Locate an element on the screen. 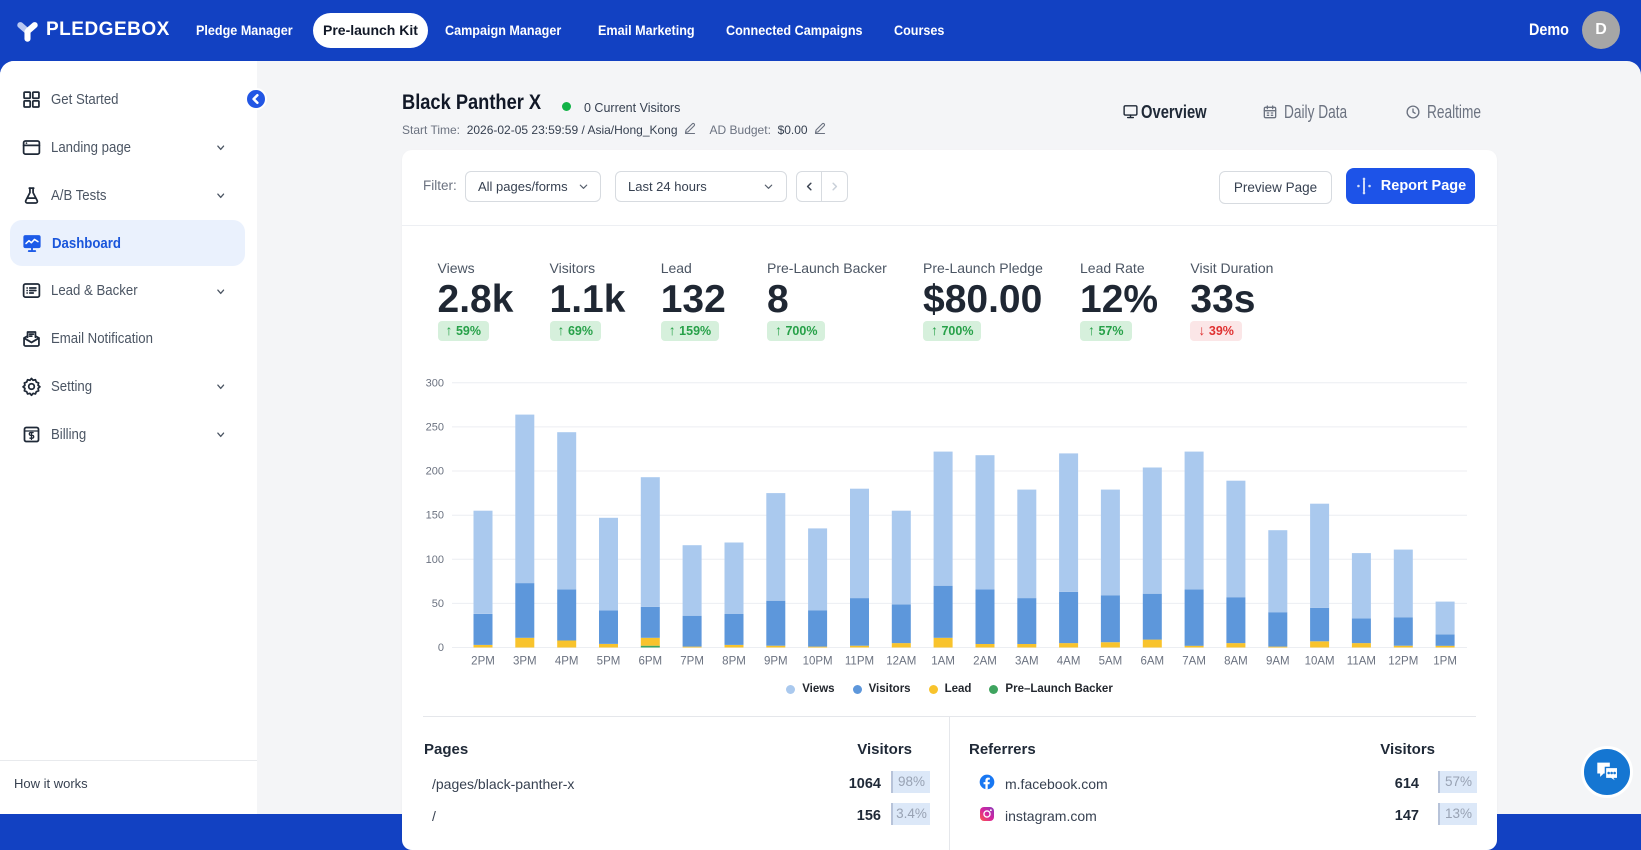 The height and width of the screenshot is (850, 1641). svg-text: 8PM is located at coordinates (734, 662).